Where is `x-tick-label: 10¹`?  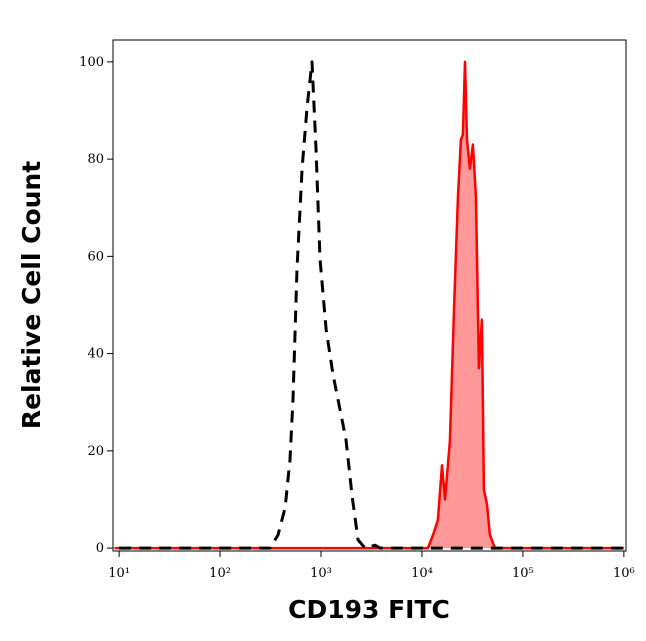 x-tick-label: 10¹ is located at coordinates (119, 573).